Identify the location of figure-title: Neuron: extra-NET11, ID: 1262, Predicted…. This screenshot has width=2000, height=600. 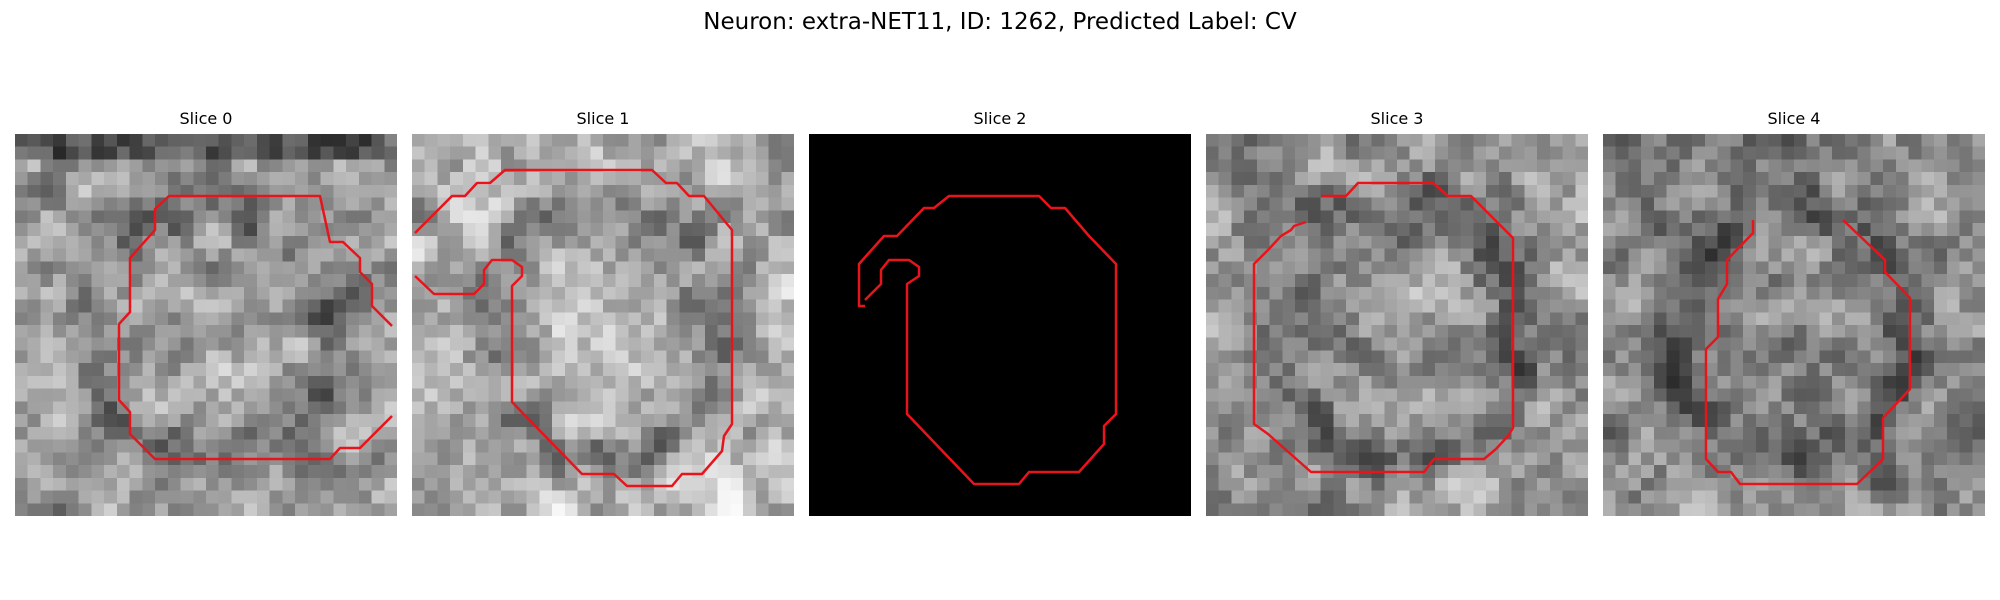
(1000, 22).